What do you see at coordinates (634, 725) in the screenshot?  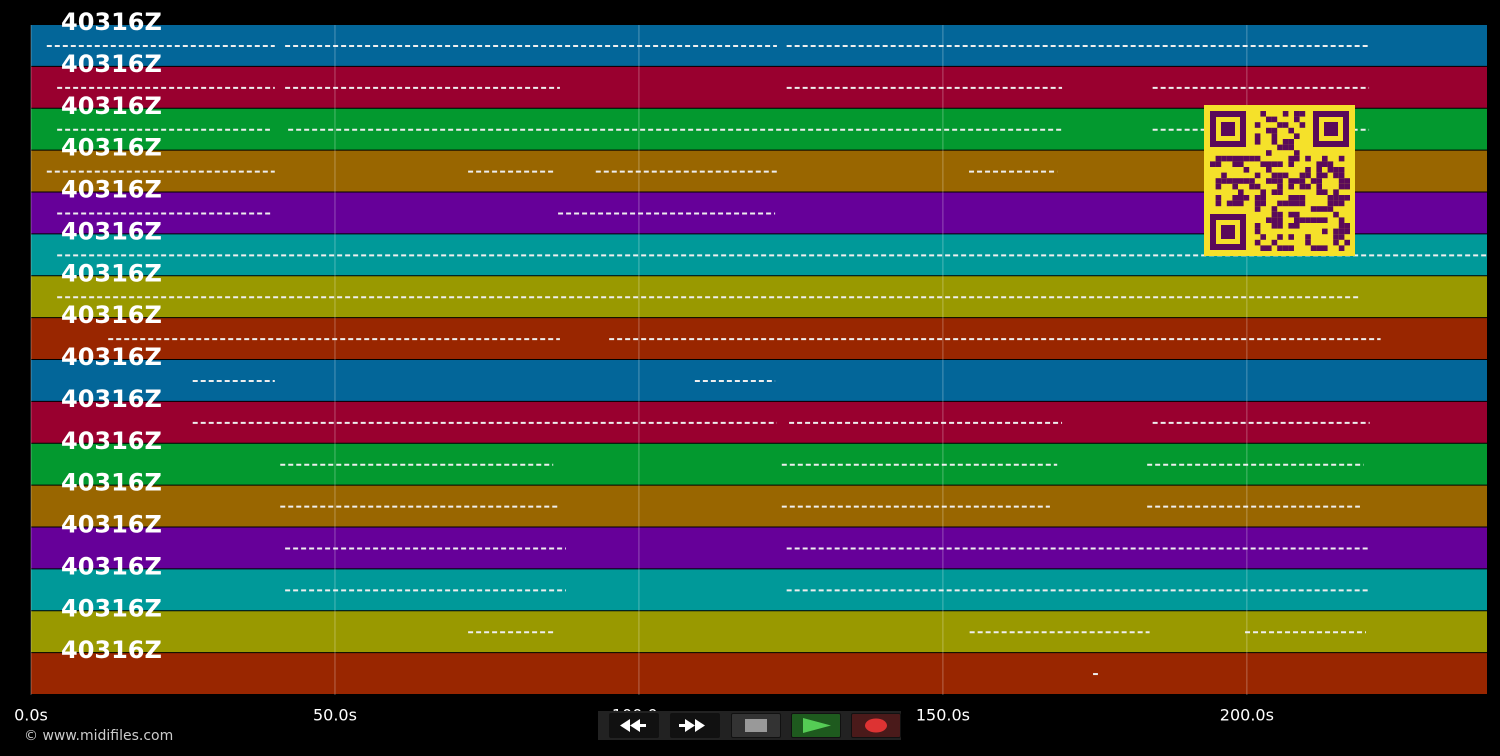 I see `rewind-button` at bounding box center [634, 725].